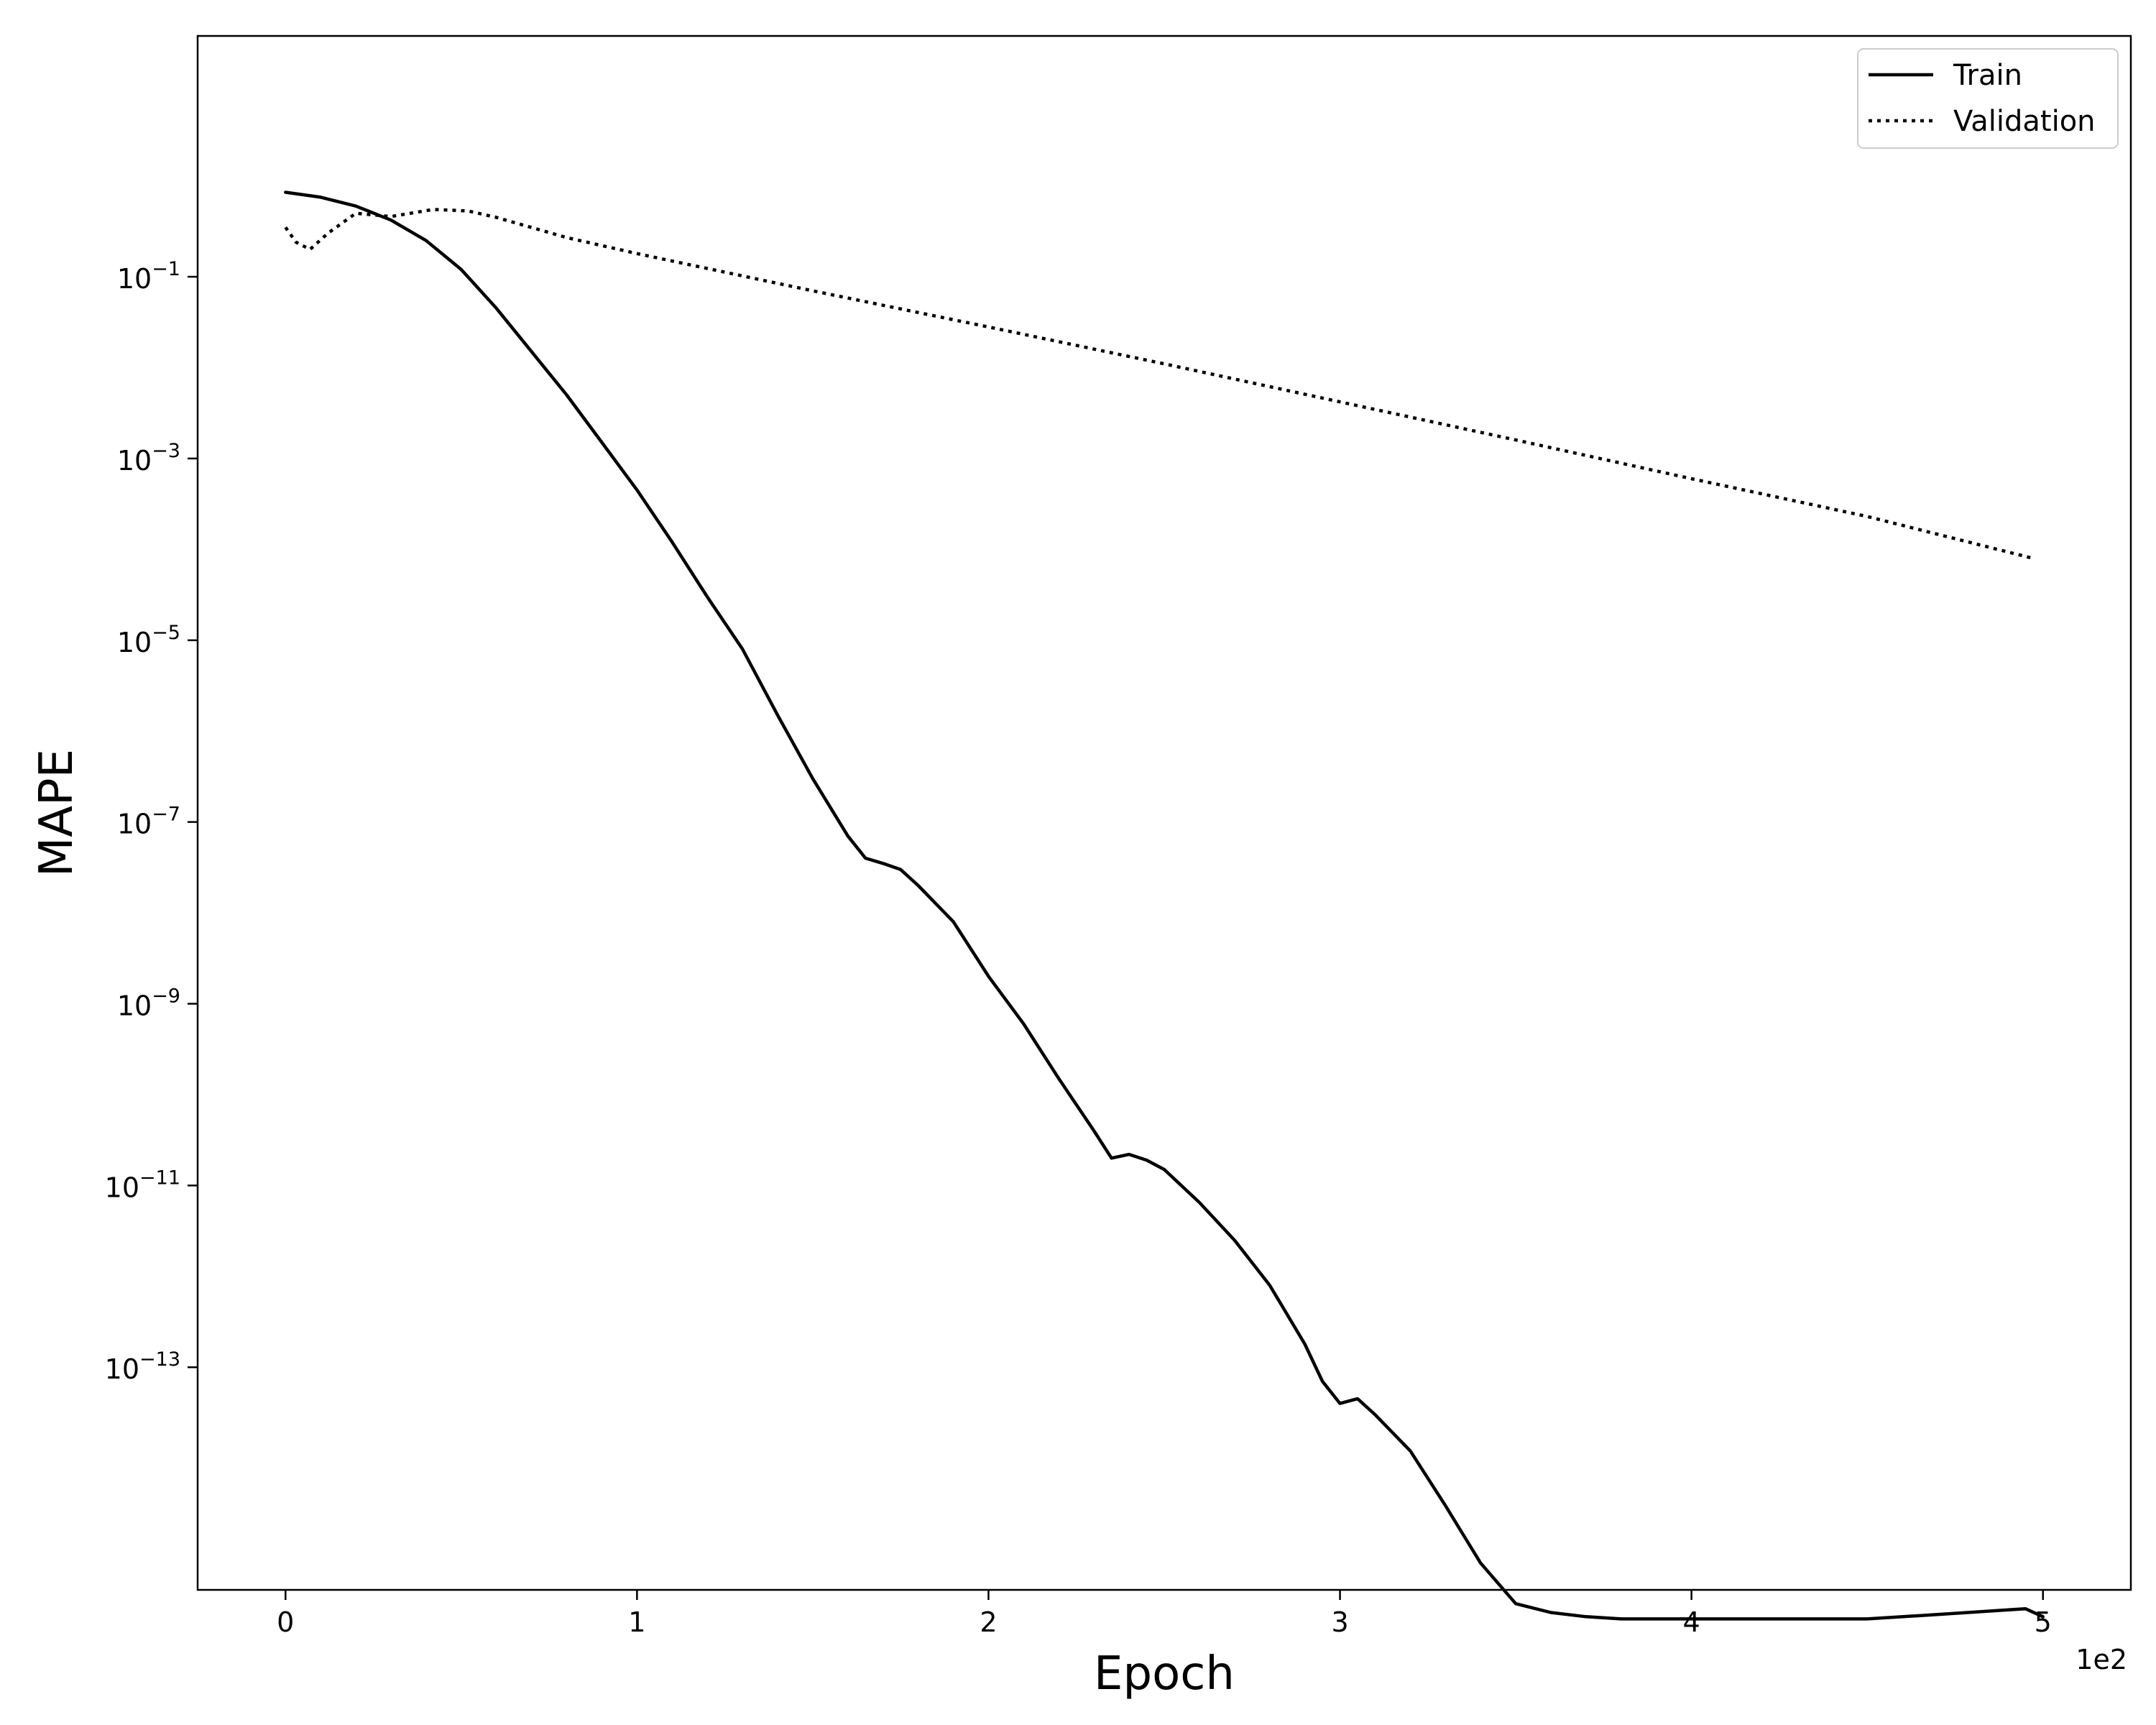 The width and height of the screenshot is (2156, 1725). I want to click on y-tick-label: 10⁻⁷, so click(148, 822).